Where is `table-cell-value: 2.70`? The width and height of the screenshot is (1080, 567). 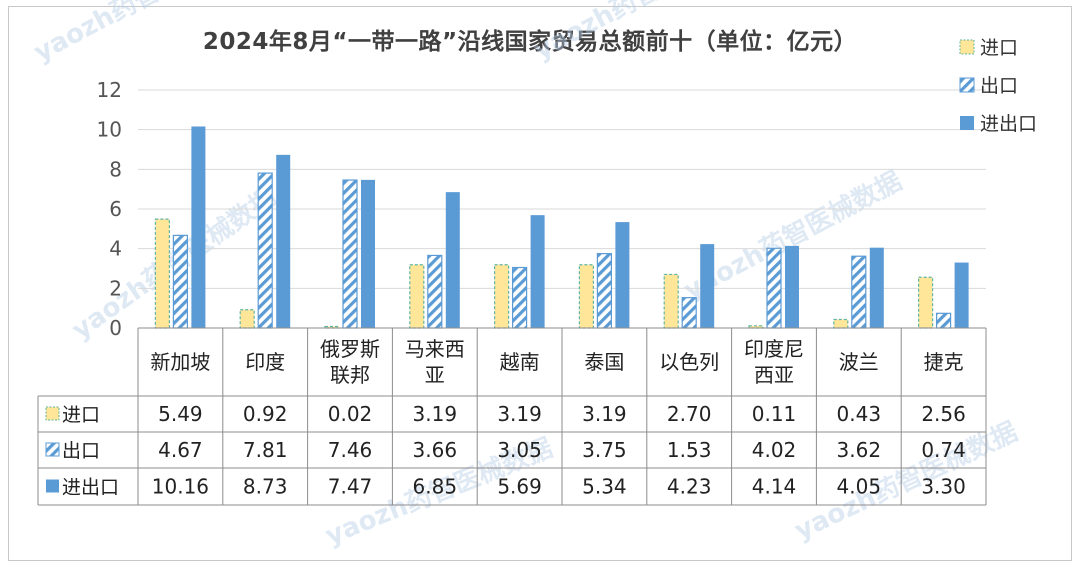
table-cell-value: 2.70 is located at coordinates (689, 414).